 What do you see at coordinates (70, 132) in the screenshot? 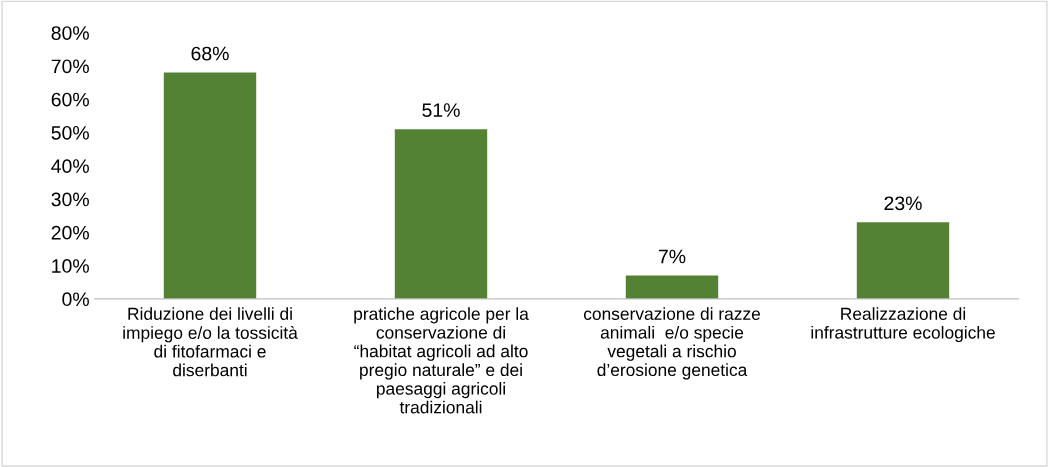
I see `y-tick-label: 50%` at bounding box center [70, 132].